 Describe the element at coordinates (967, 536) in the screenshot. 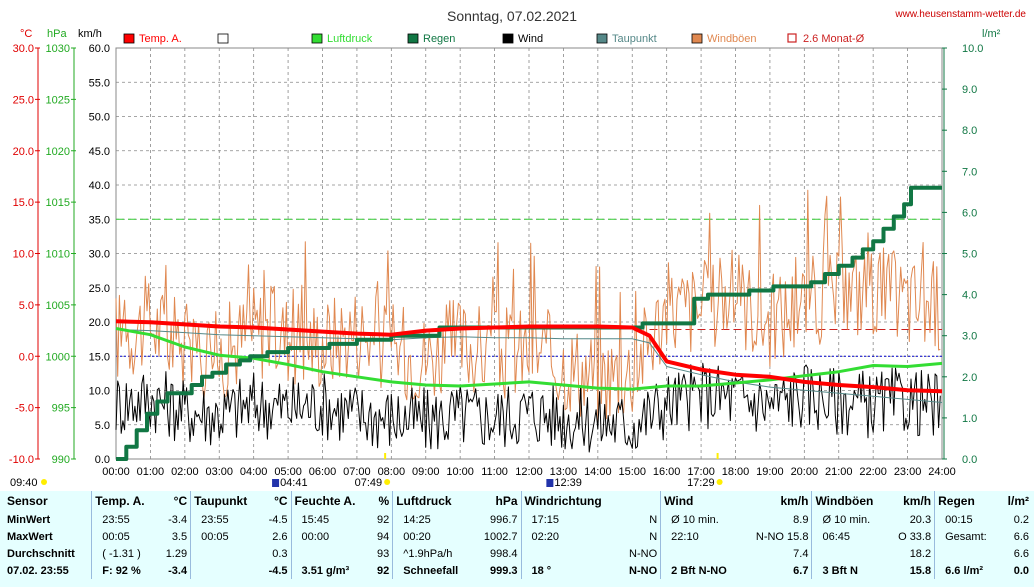

I see `stats-cell: Gesamt:` at that location.